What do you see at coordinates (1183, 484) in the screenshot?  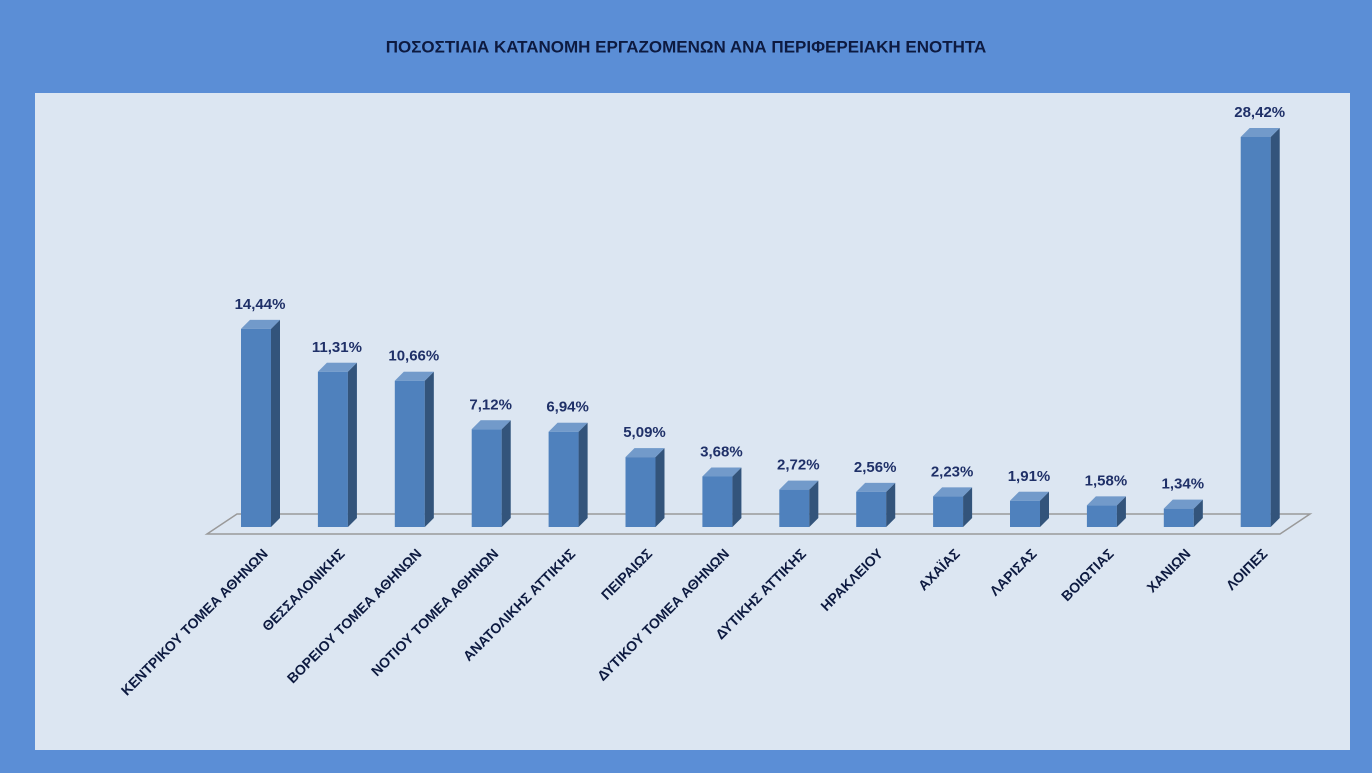 I see `data-label: 1,34%` at bounding box center [1183, 484].